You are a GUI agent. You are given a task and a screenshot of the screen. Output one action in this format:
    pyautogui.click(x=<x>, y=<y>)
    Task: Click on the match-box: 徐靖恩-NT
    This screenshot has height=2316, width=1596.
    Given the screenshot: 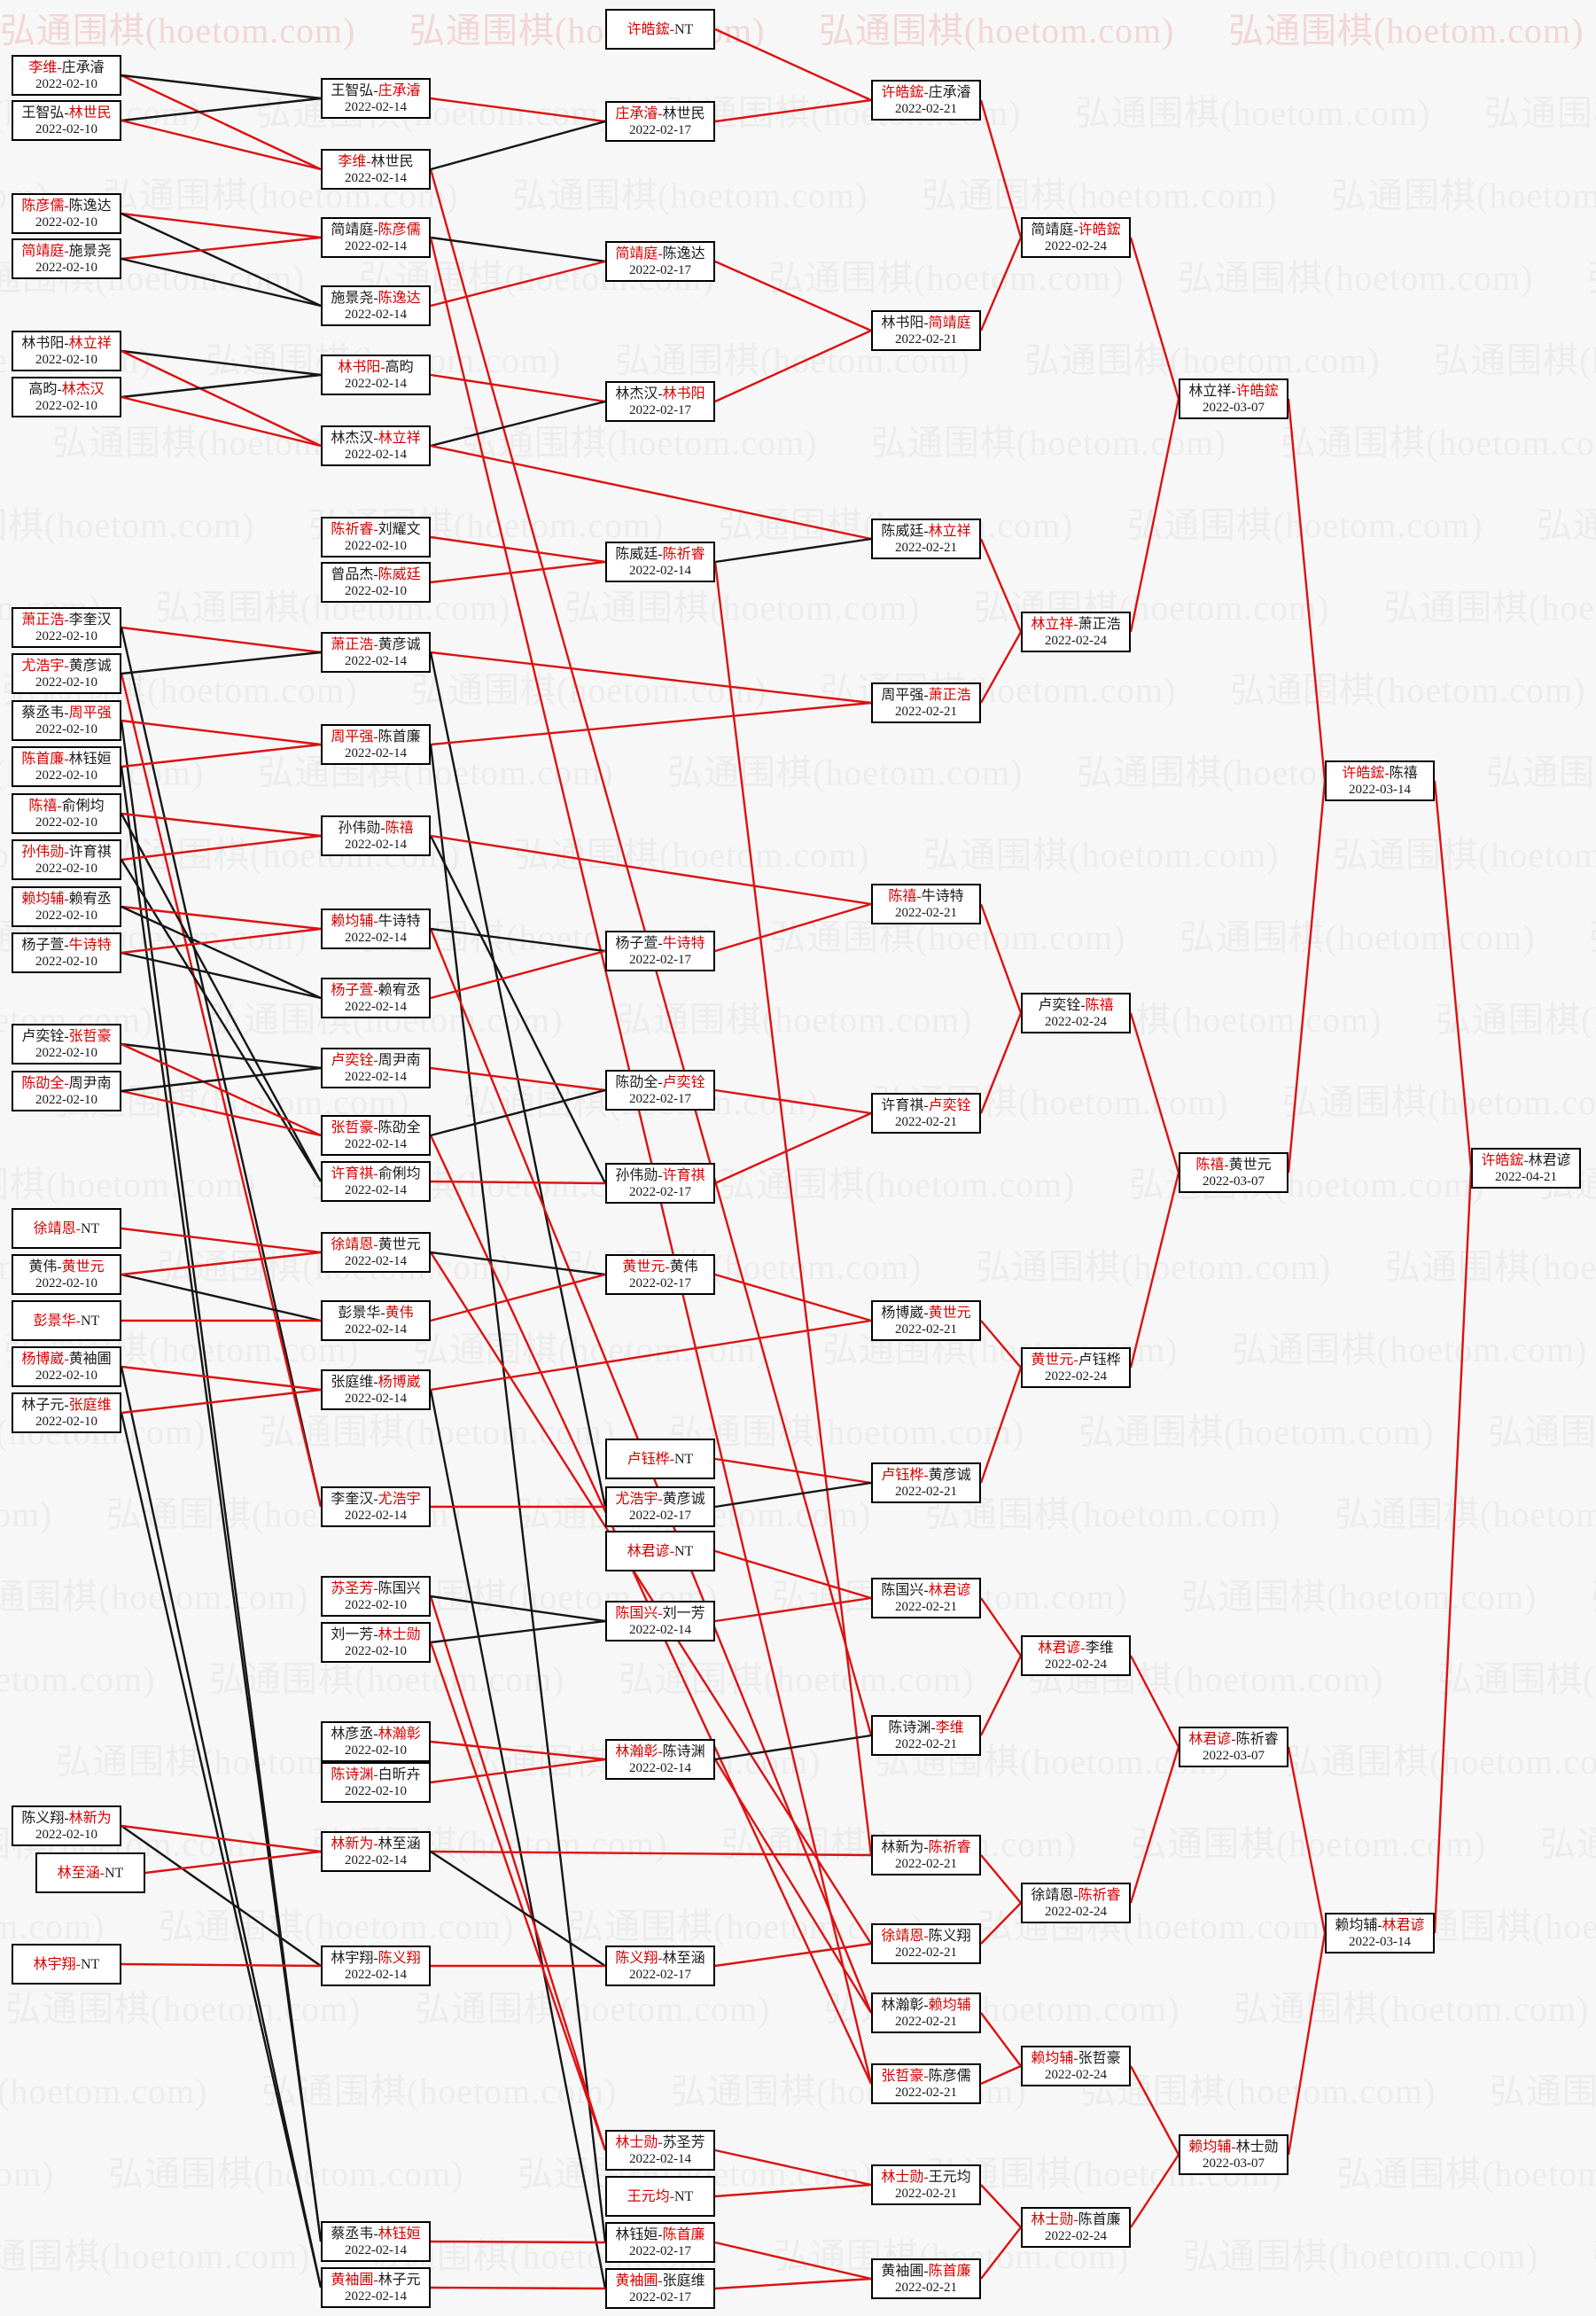 What is the action you would take?
    pyautogui.click(x=66, y=1228)
    